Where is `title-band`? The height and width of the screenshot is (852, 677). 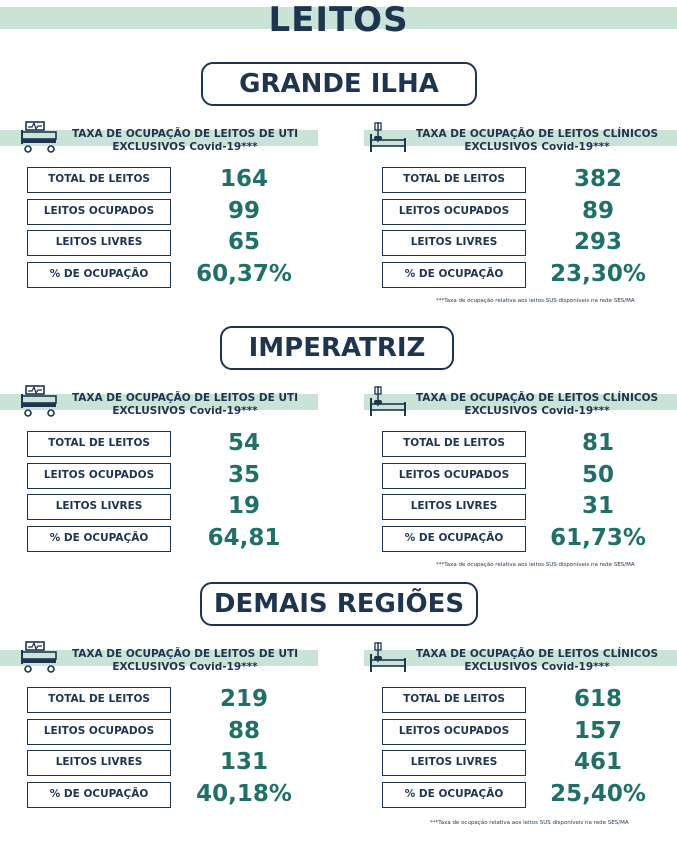
title-band is located at coordinates (338, 18).